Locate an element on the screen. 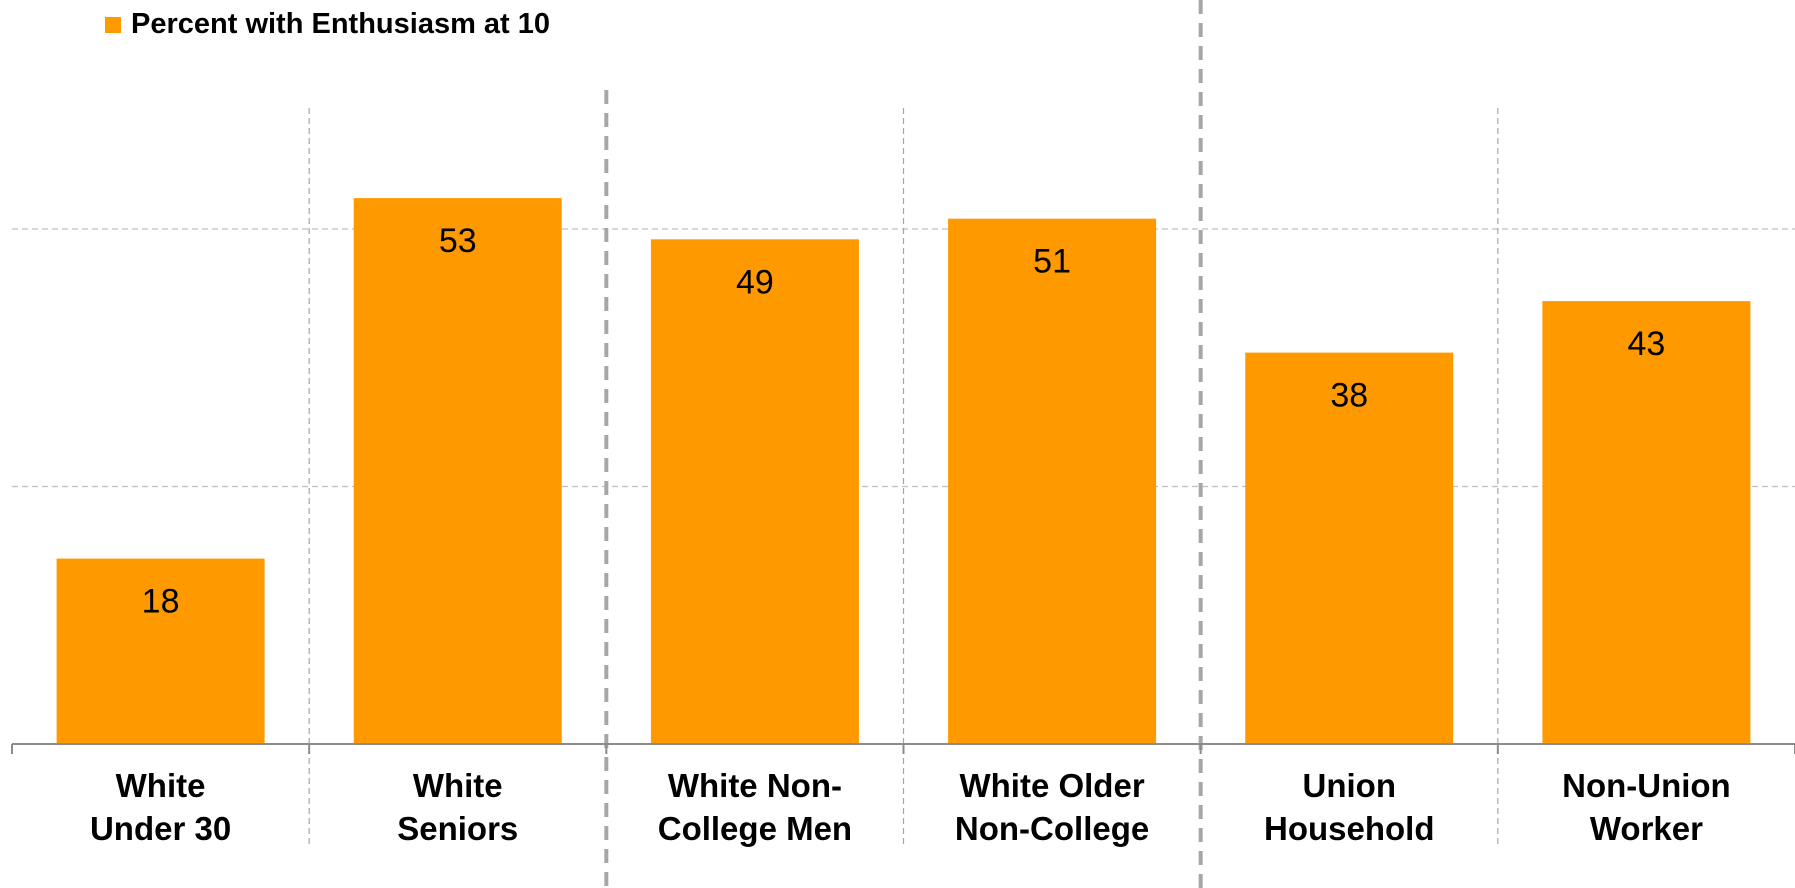 The height and width of the screenshot is (888, 1795). x-tick-label: Union Household is located at coordinates (1349, 807).